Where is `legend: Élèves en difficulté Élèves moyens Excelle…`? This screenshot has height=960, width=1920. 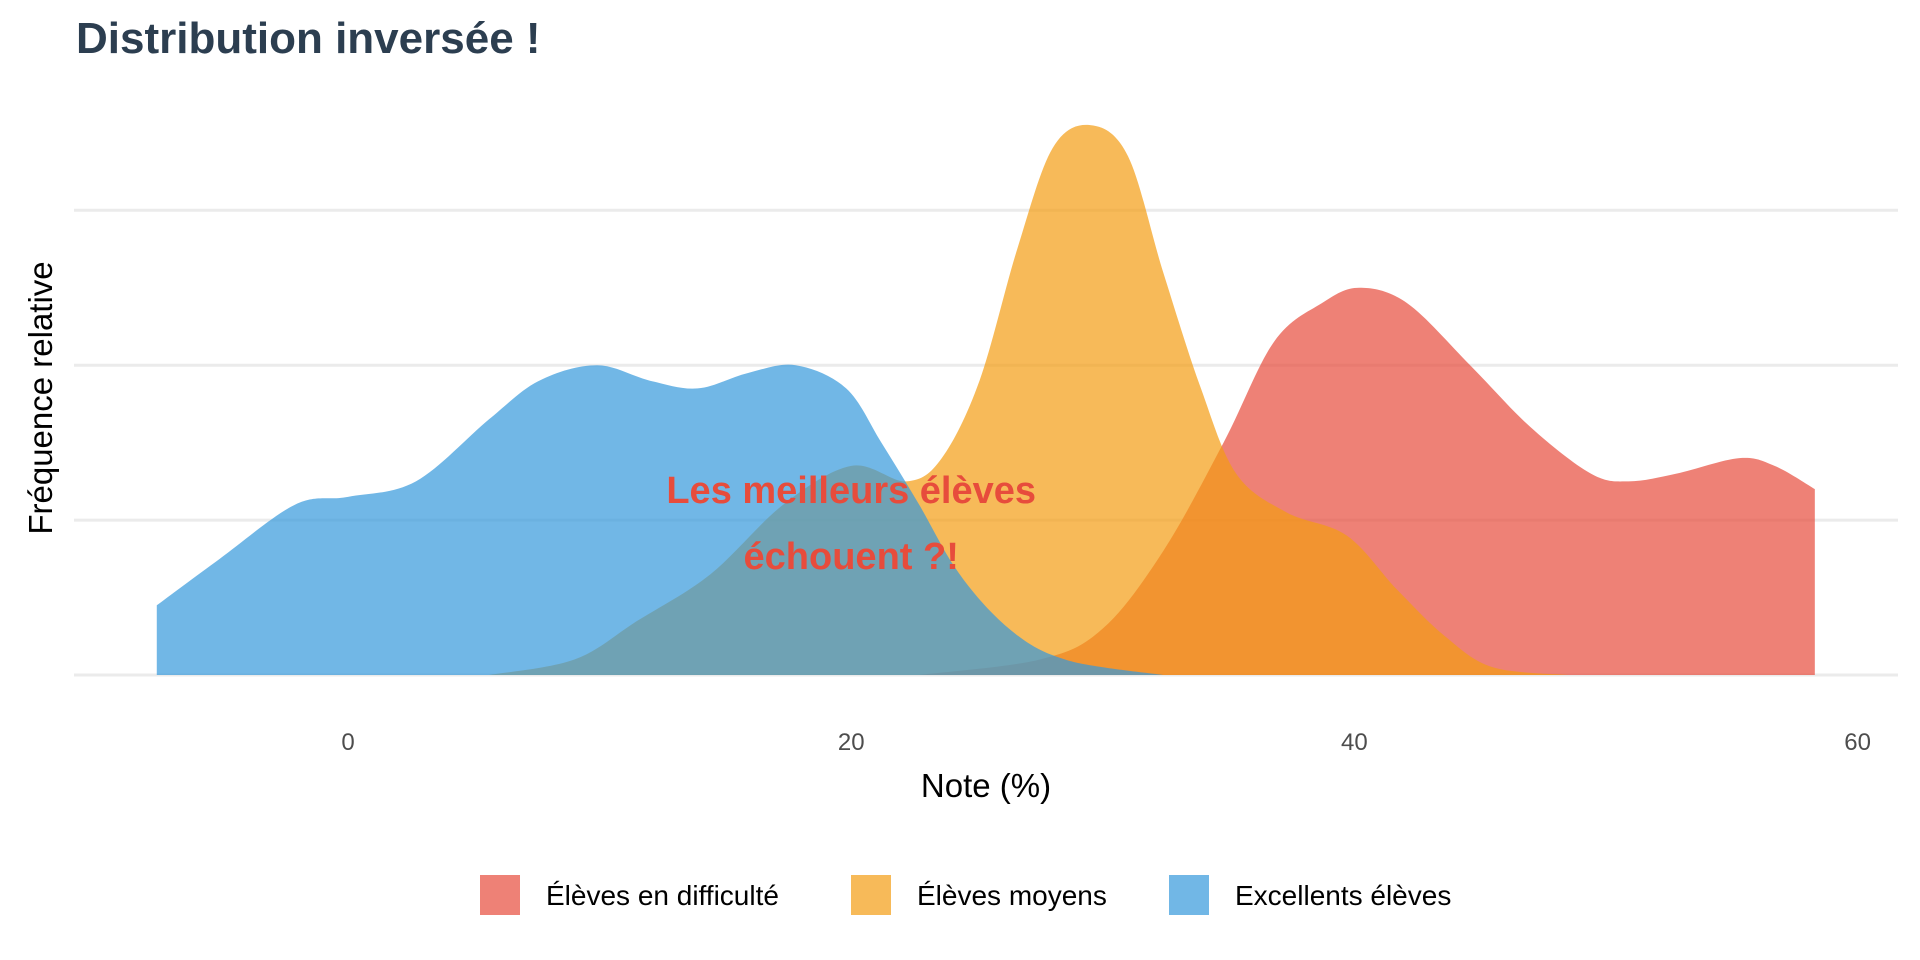
legend: Élèves en difficulté Élèves moyens Excelle… is located at coordinates (965, 895).